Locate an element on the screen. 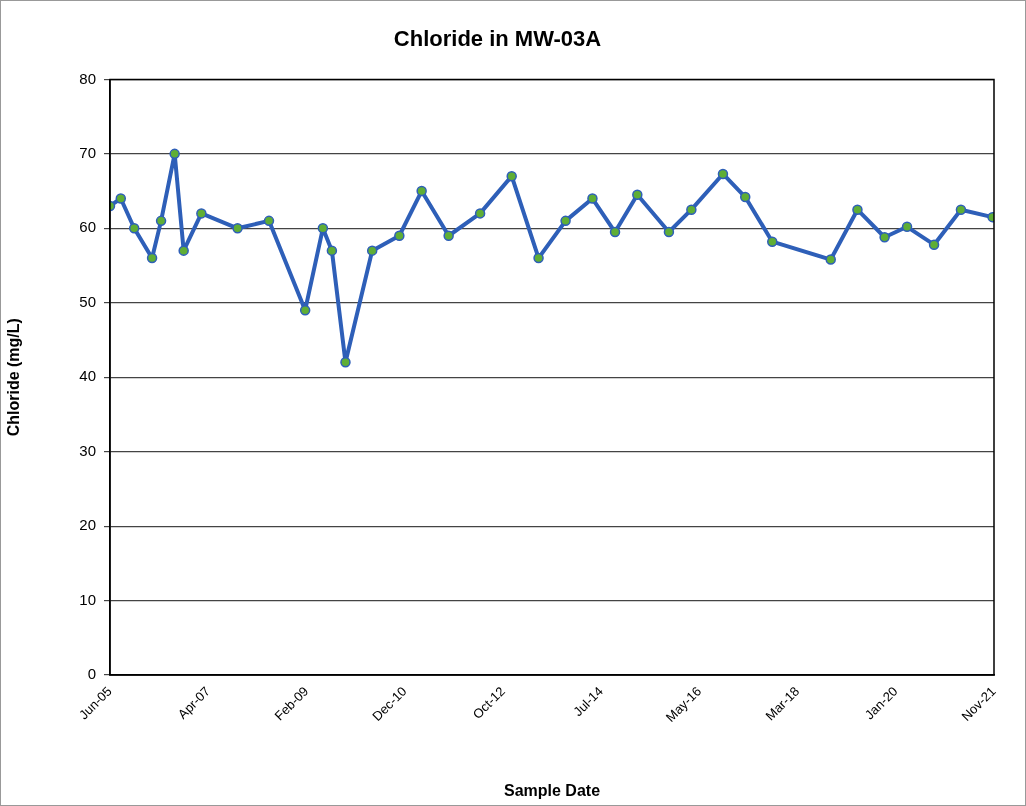 This screenshot has width=1026, height=806. y-axis-title: Chloride (mg/L) is located at coordinates (14, 377).